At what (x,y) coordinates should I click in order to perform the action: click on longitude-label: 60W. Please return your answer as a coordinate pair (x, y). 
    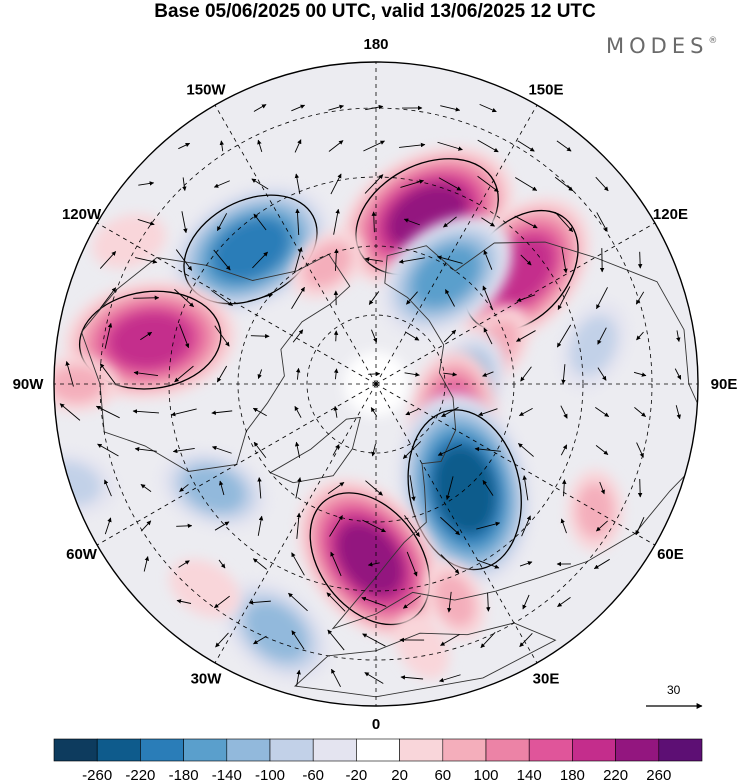
    Looking at the image, I should click on (82, 554).